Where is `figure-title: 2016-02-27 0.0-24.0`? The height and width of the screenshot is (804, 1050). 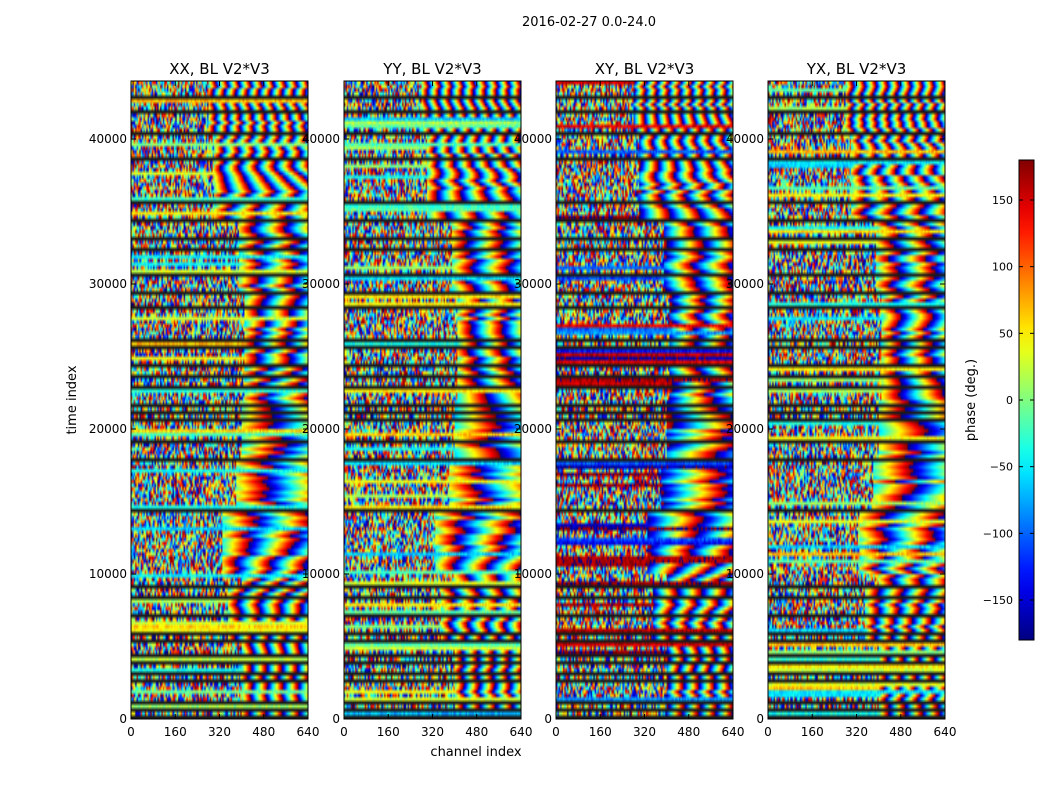 figure-title: 2016-02-27 0.0-24.0 is located at coordinates (589, 22).